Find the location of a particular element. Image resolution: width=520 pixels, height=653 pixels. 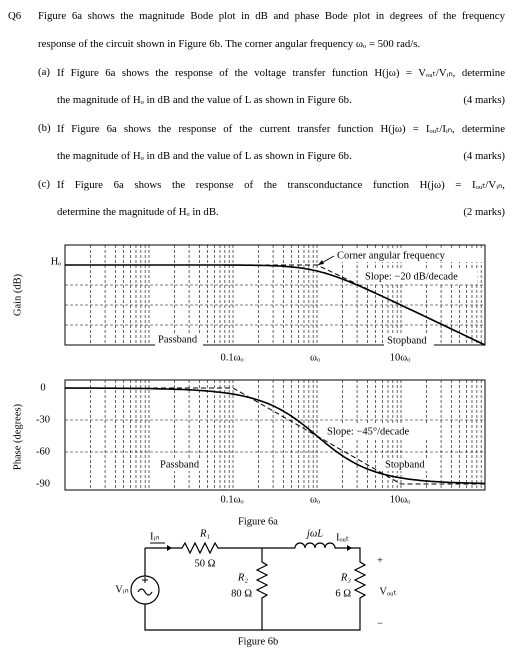

source is located at coordinates (145, 590).